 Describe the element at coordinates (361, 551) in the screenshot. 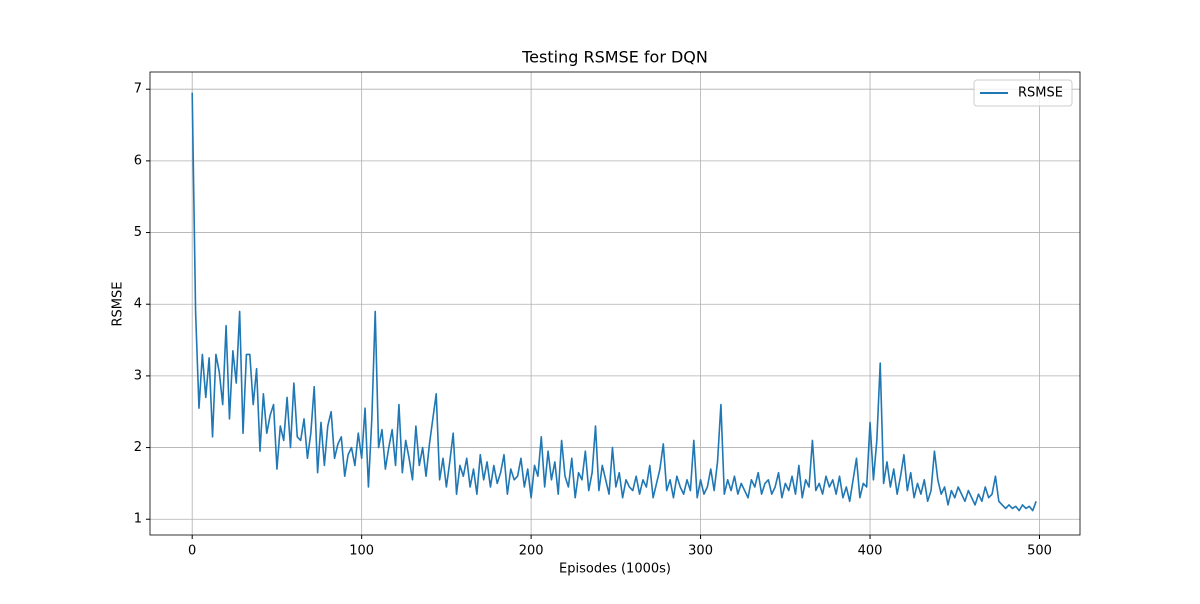

I see `x-tick-label: 100` at that location.